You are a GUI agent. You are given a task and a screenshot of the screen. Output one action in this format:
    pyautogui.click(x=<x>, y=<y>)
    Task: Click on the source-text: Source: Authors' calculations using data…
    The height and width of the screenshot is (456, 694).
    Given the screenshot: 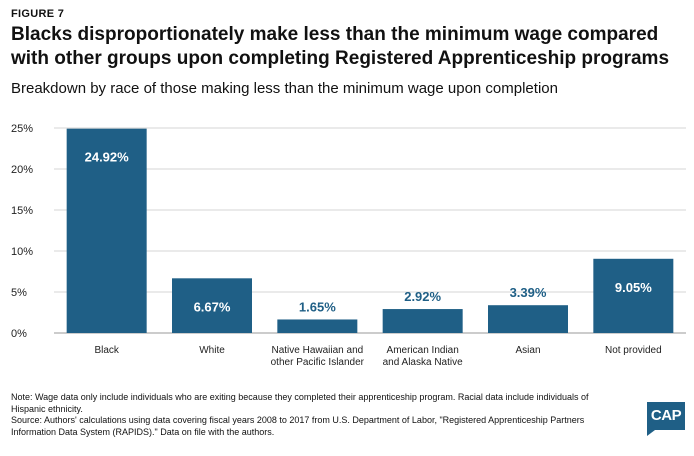 What is the action you would take?
    pyautogui.click(x=298, y=426)
    